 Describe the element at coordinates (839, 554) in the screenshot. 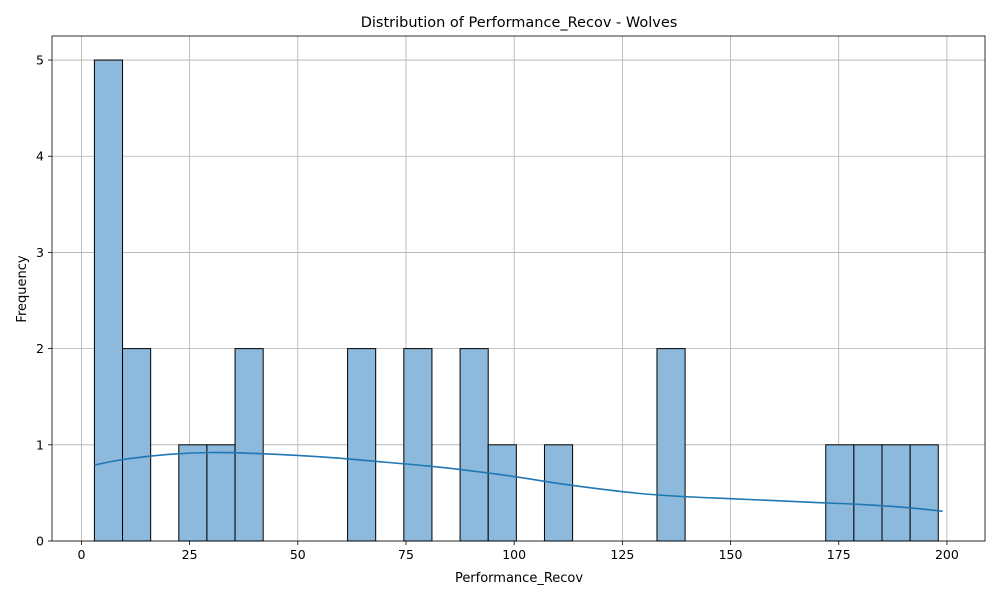

I see `x-tick-label: 175` at that location.